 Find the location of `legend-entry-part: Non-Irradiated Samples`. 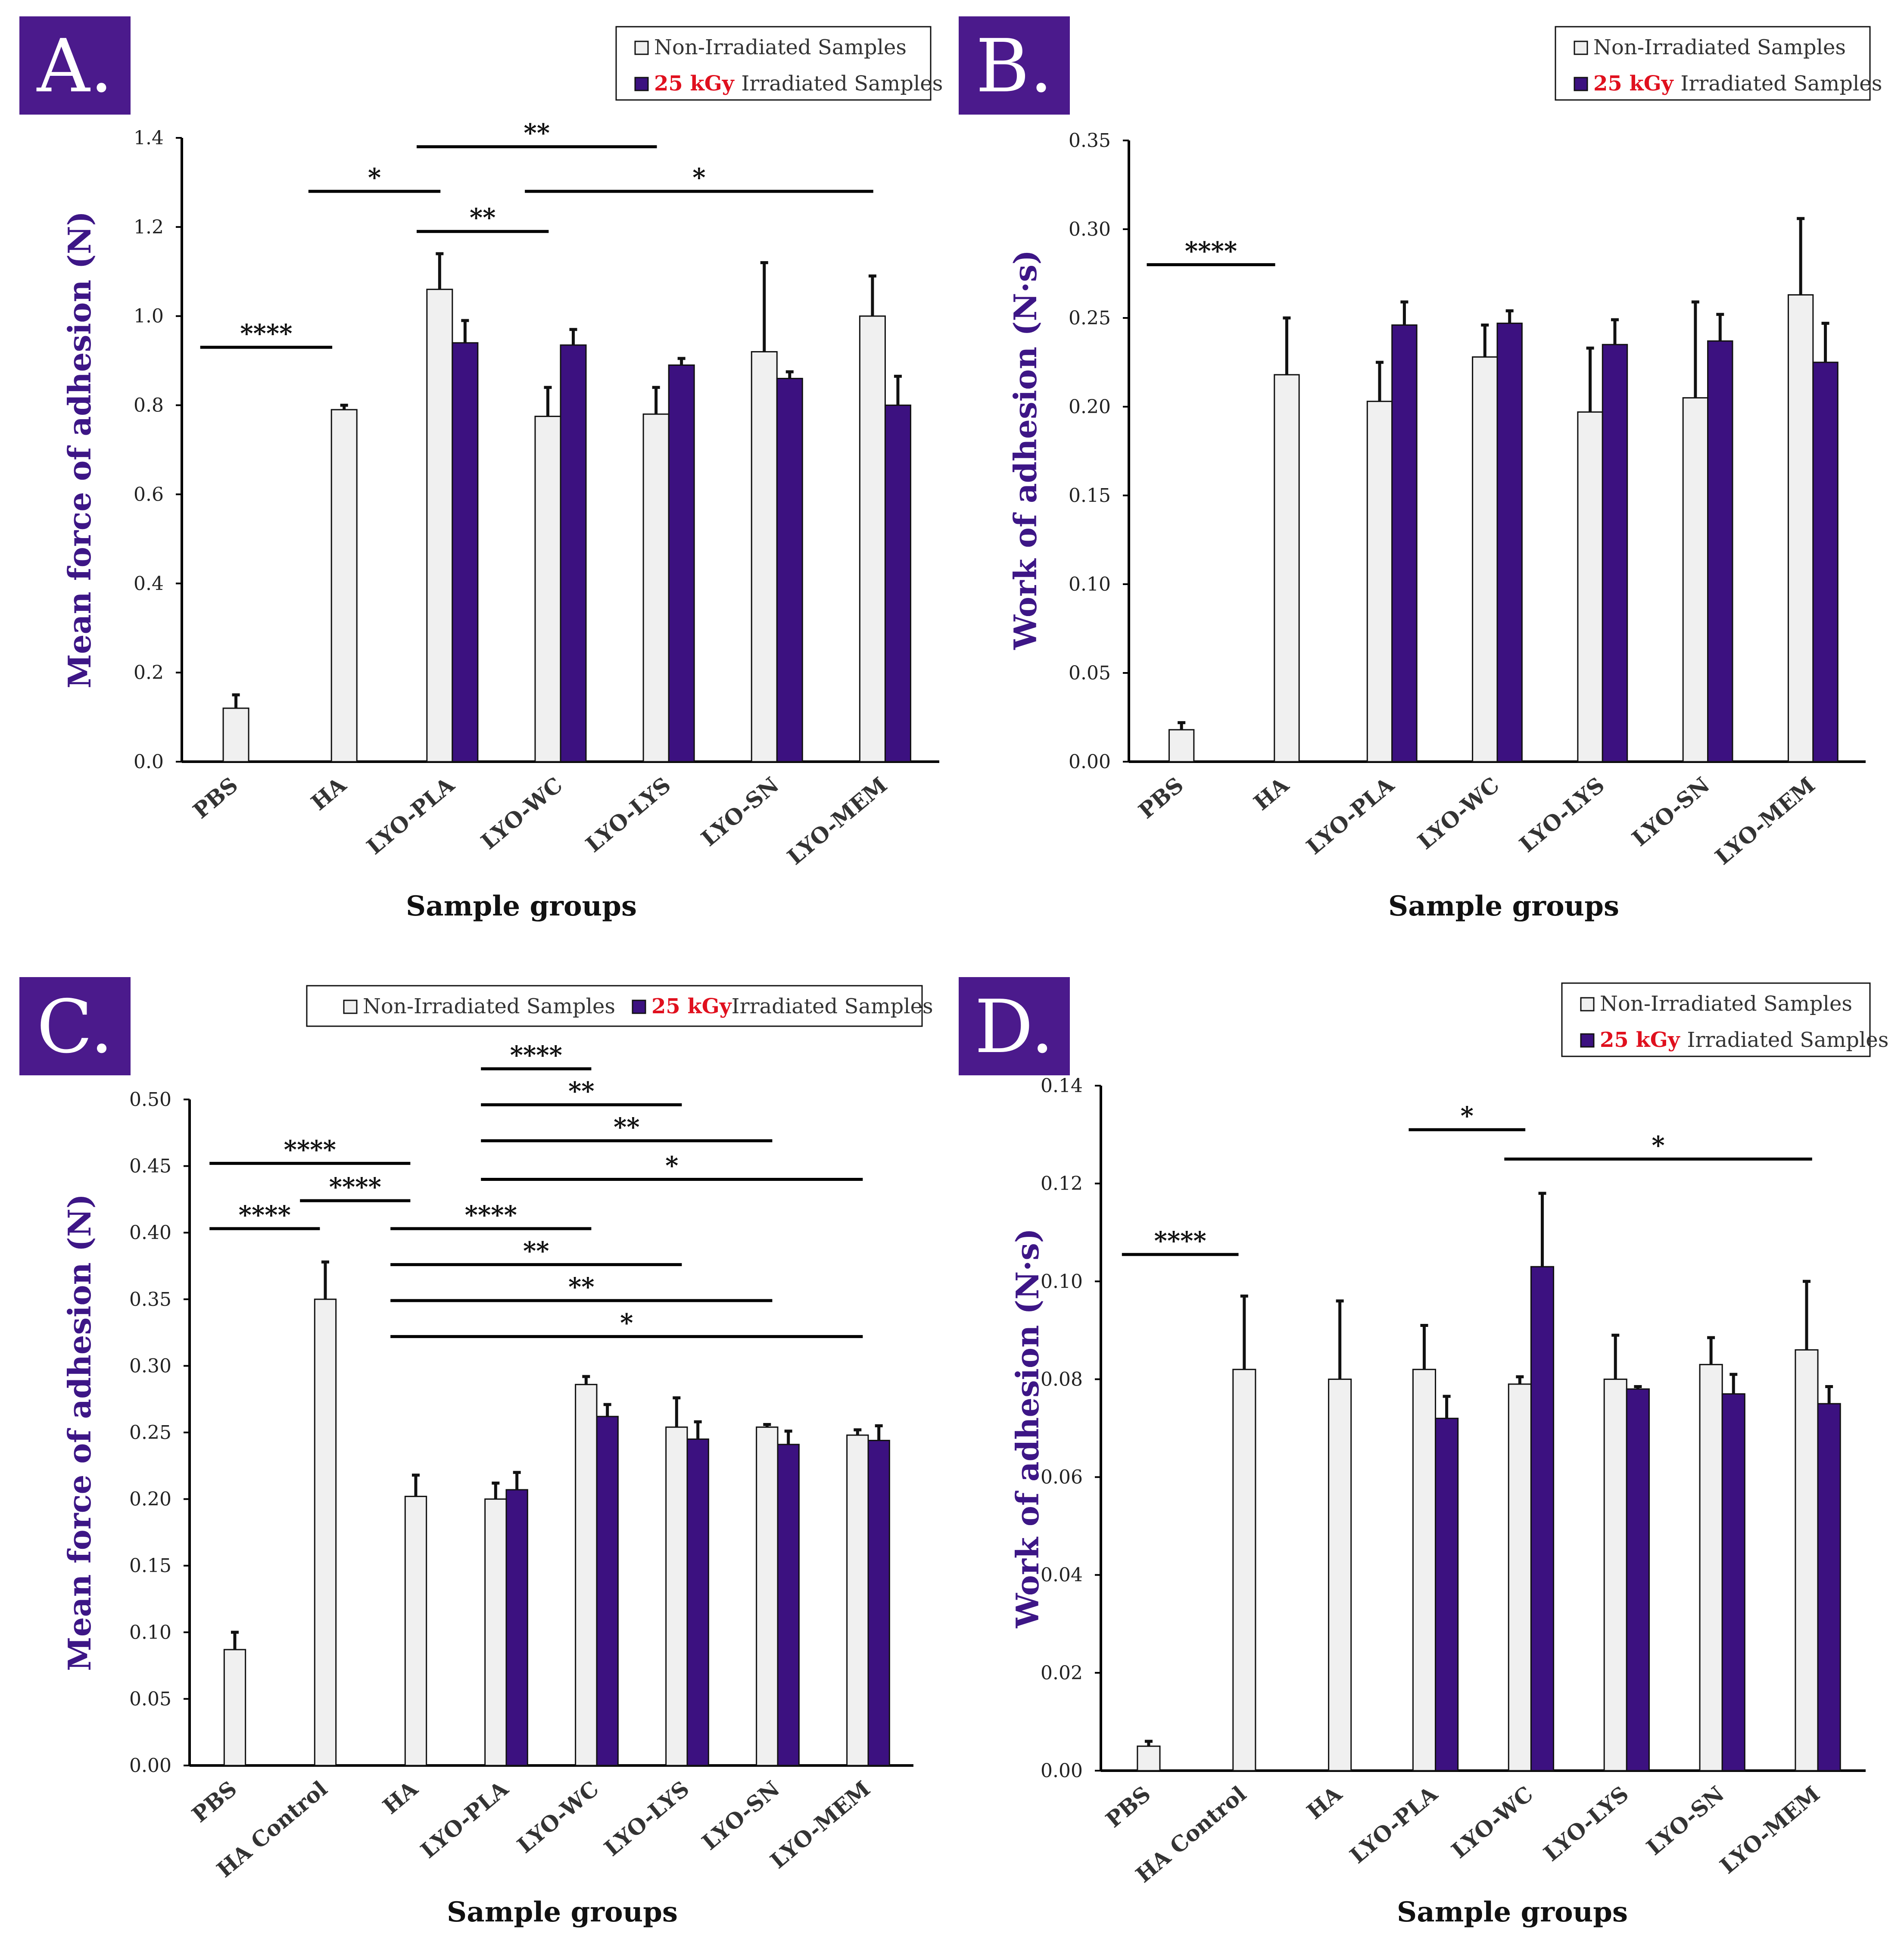

legend-entry-part: Non-Irradiated Samples is located at coordinates (780, 47).